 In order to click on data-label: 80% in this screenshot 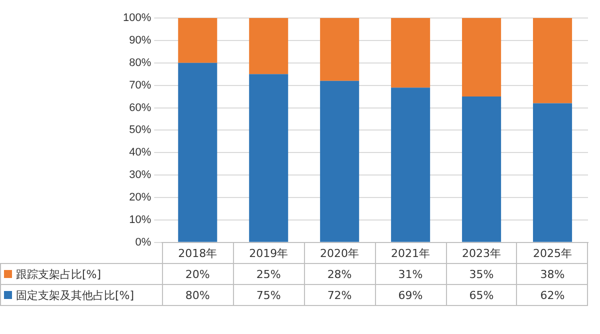, I will do `click(198, 295)`.